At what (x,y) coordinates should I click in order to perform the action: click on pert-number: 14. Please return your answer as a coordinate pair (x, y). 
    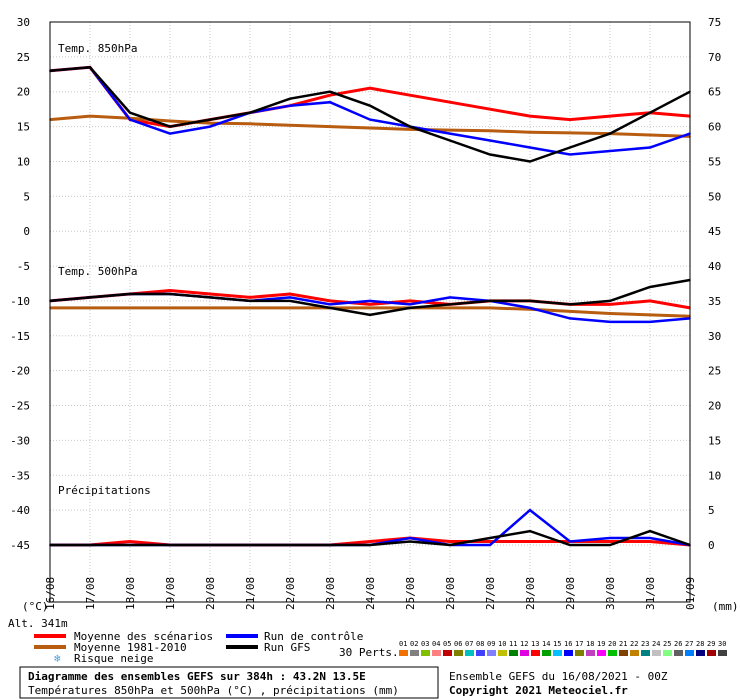
    Looking at the image, I should click on (546, 644).